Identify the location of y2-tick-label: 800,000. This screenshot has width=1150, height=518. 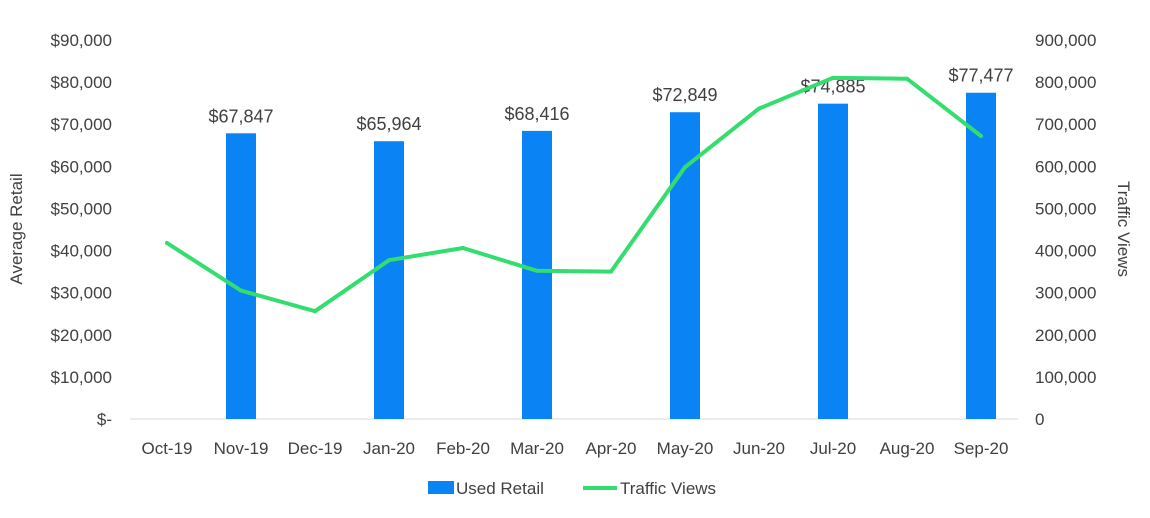
(1065, 82).